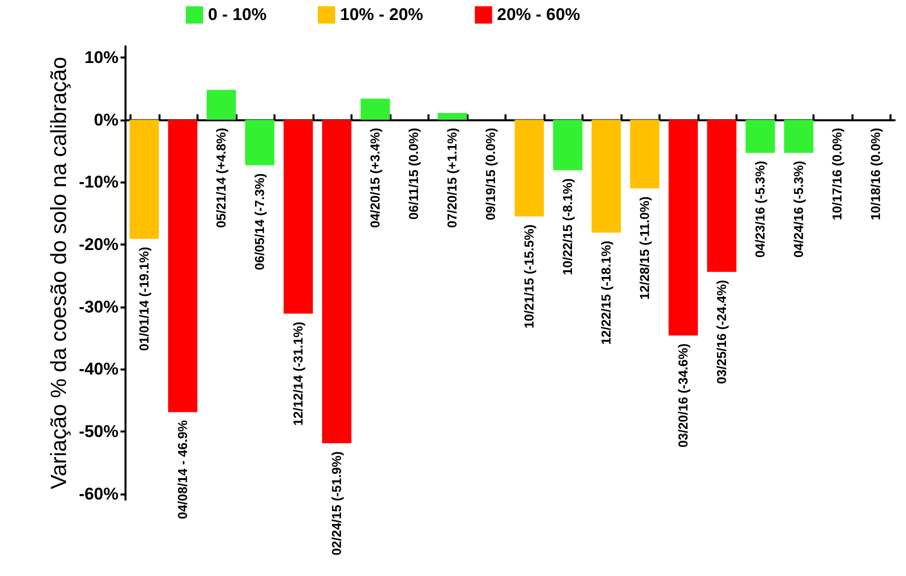 Image resolution: width=906 pixels, height=576 pixels. I want to click on legend-label: 20% - 60%, so click(538, 14).